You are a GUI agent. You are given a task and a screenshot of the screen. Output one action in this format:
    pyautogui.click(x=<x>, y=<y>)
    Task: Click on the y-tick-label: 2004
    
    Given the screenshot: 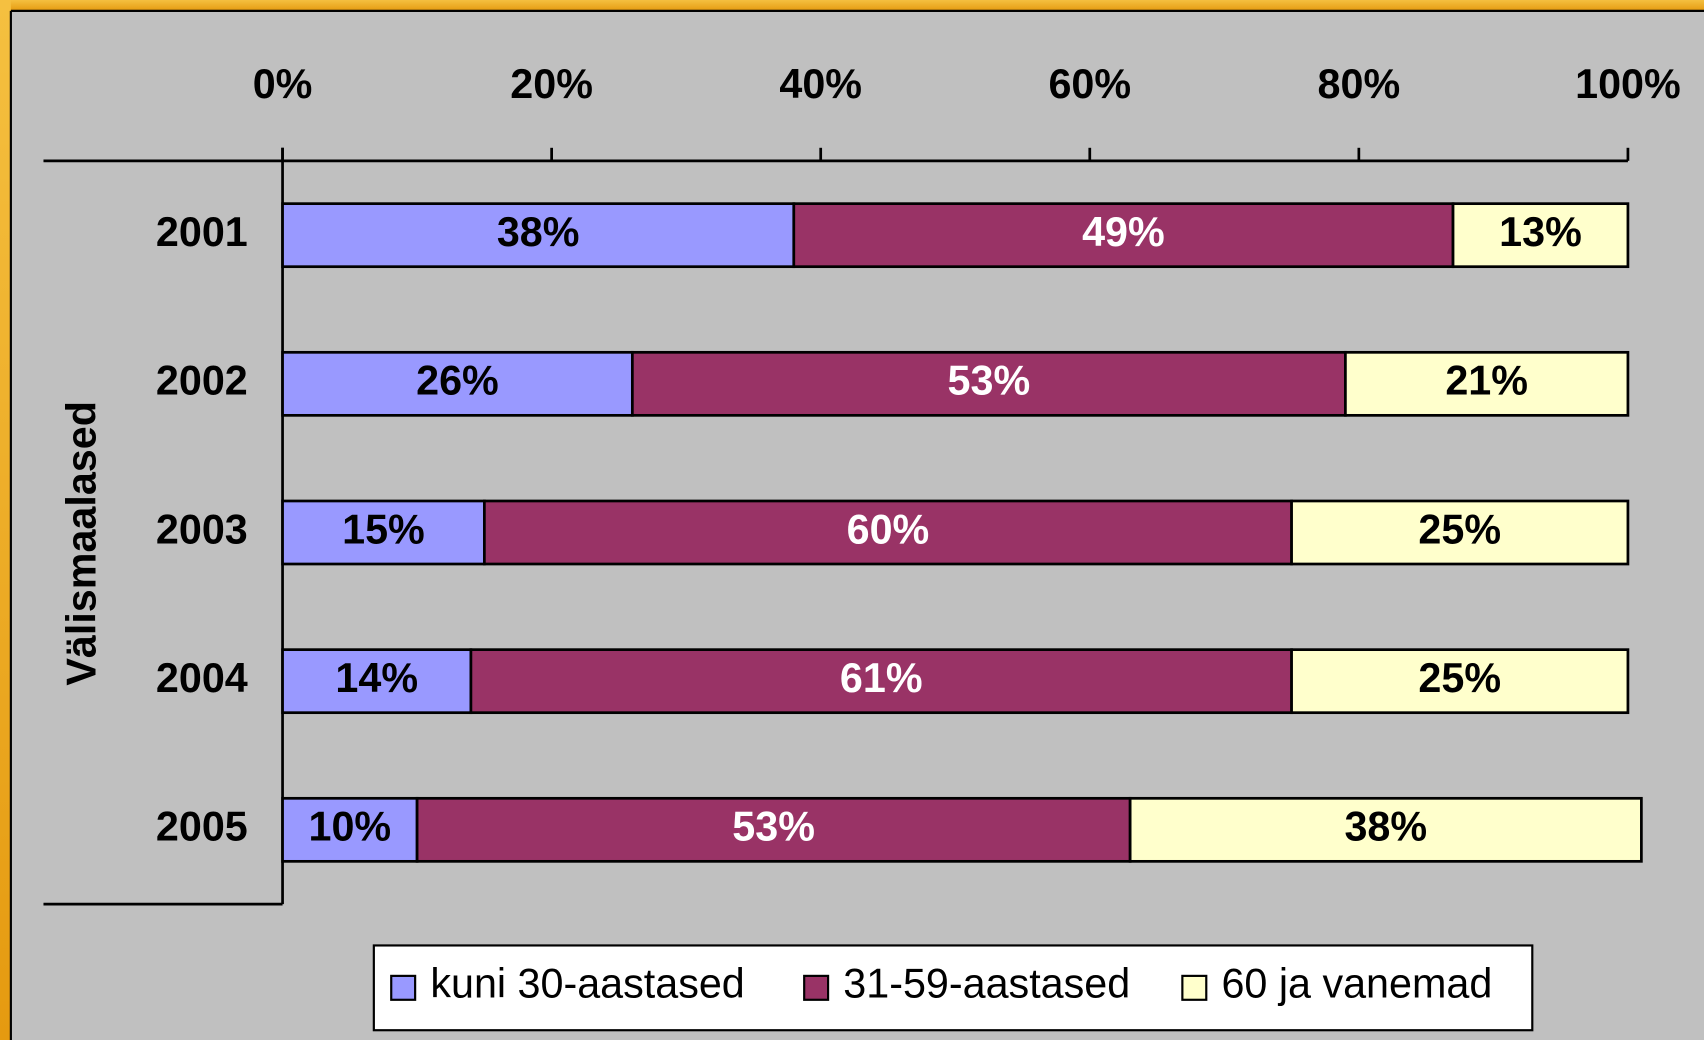 What is the action you would take?
    pyautogui.click(x=202, y=678)
    